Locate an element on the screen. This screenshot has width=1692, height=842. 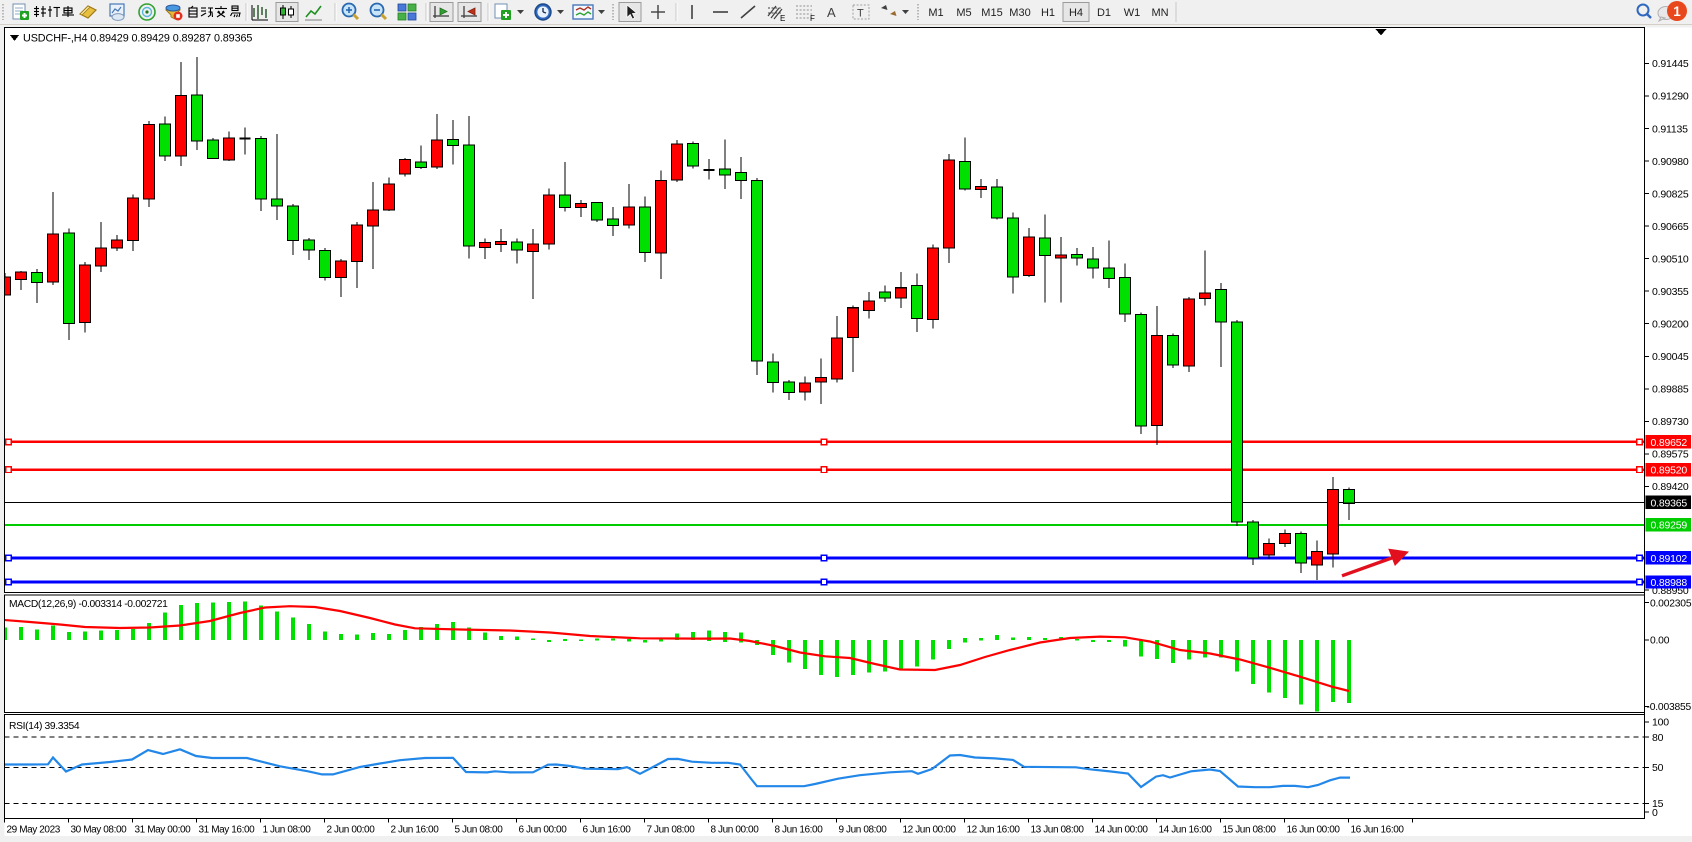
svg-text: H1 is located at coordinates (1048, 13).